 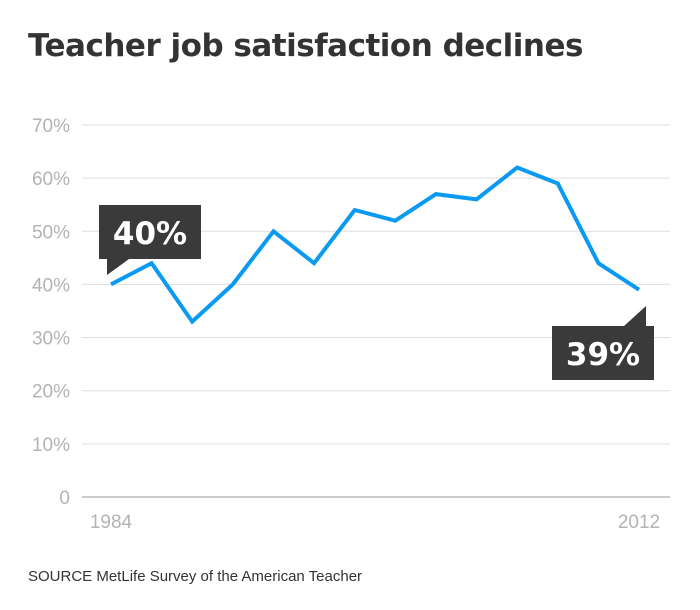 I want to click on y-tick-label: 20%, so click(x=51, y=392).